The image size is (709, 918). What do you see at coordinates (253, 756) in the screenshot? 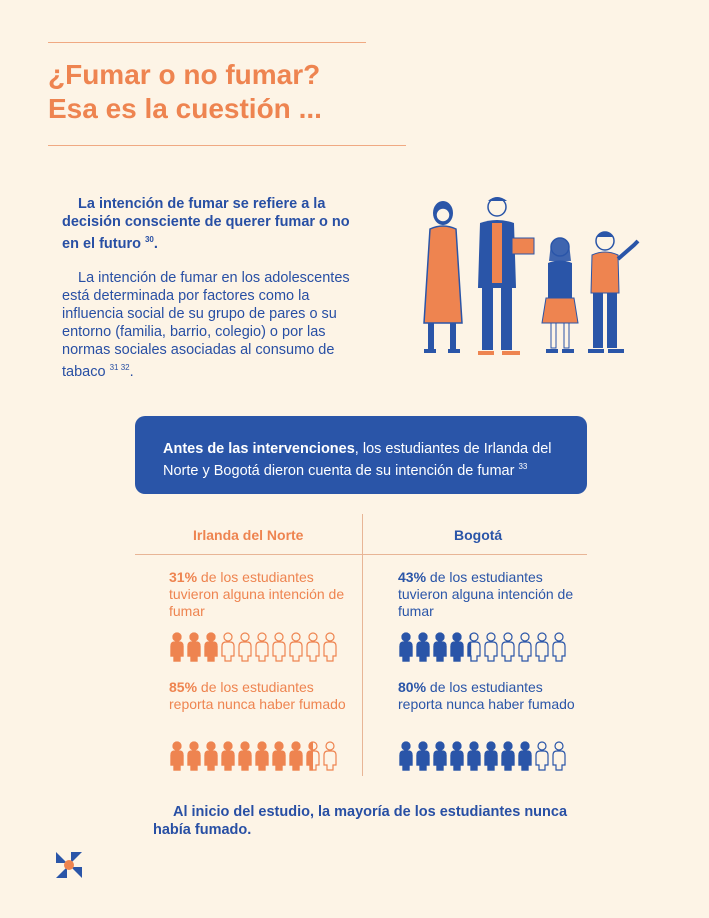
I see `irlanda-never-smoked-people-icons` at bounding box center [253, 756].